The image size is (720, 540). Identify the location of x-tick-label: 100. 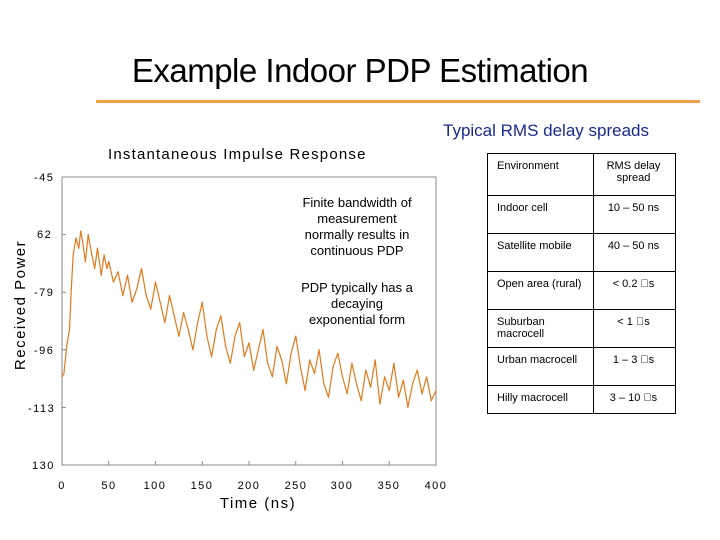
(155, 486).